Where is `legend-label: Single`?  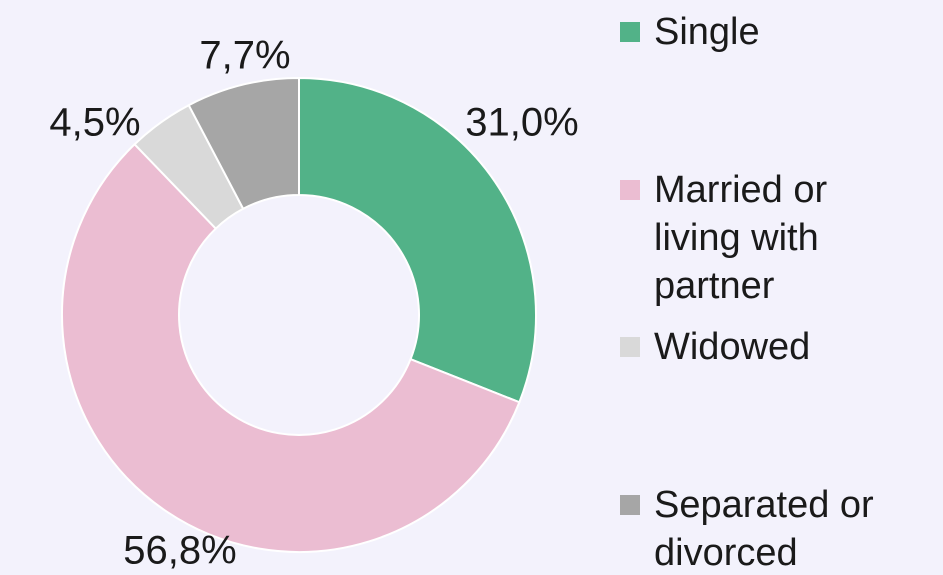
legend-label: Single is located at coordinates (707, 32).